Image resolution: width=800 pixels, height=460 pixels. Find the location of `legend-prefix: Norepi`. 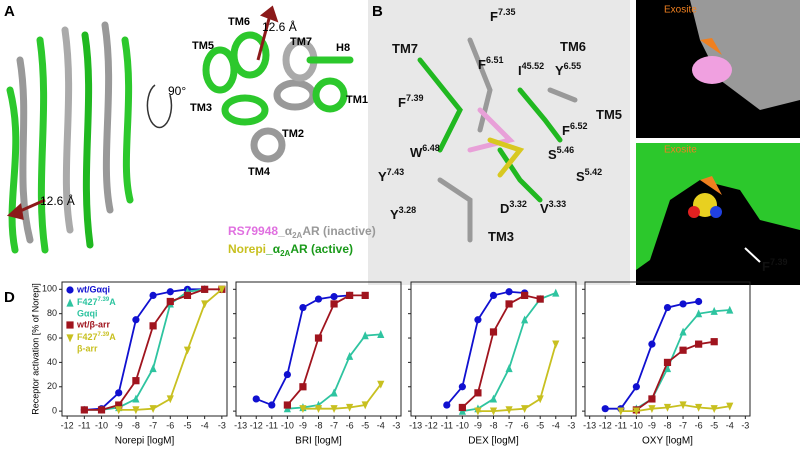

legend-prefix: Norepi is located at coordinates (247, 249).